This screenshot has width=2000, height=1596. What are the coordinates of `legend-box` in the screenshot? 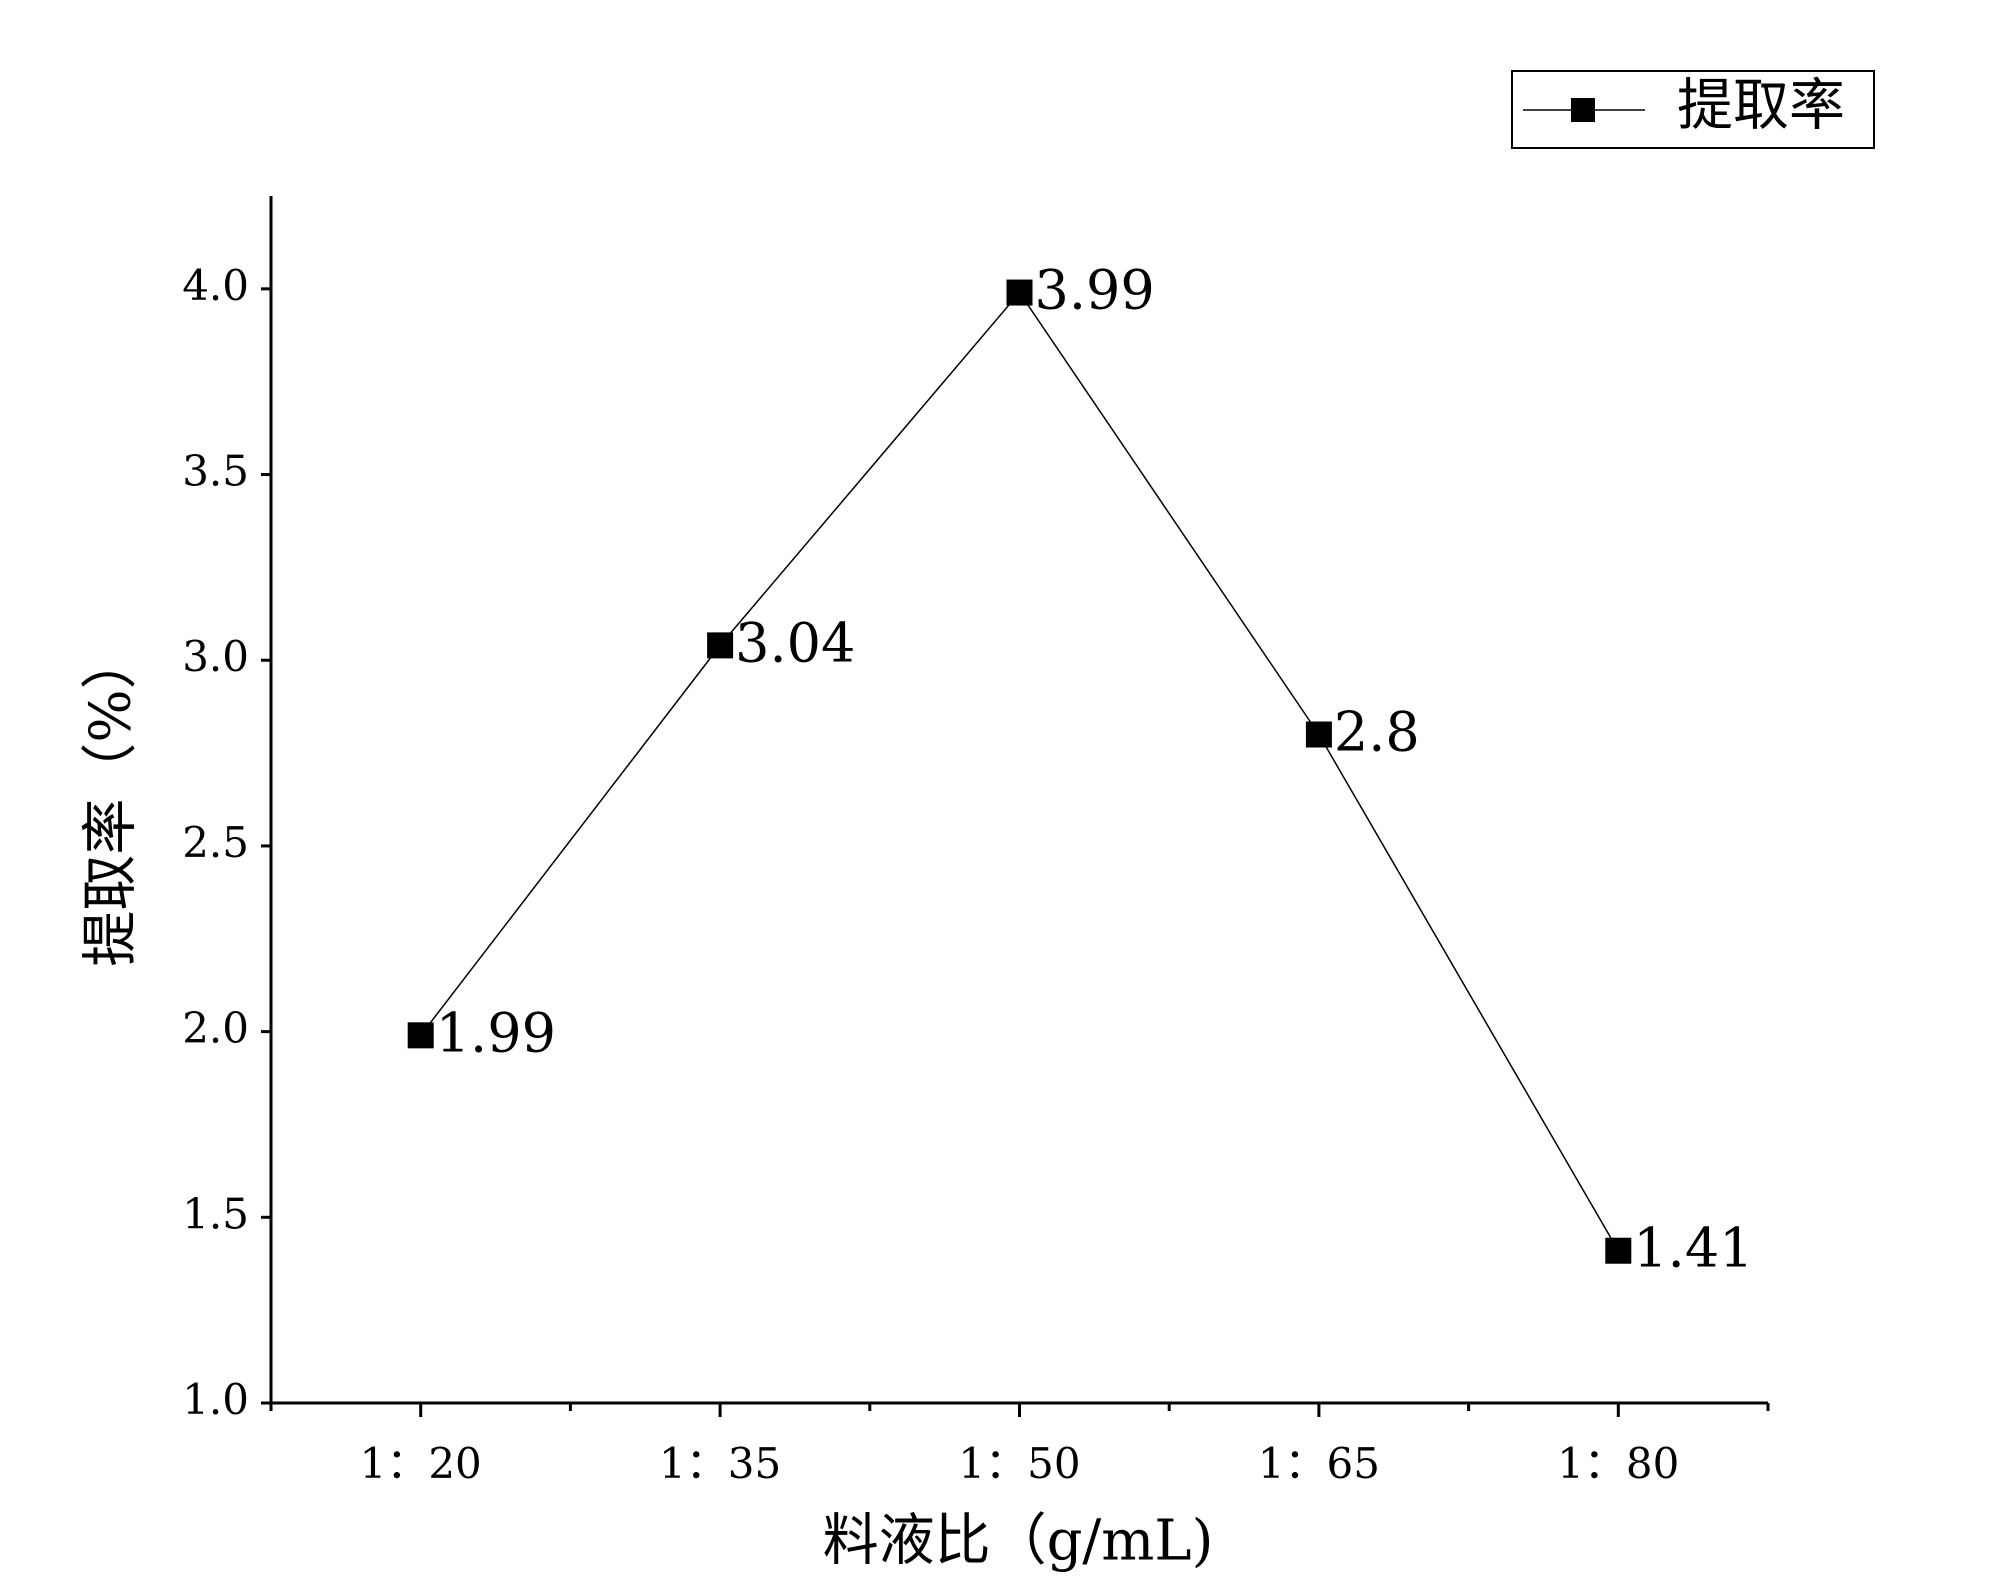 It's located at (1693, 109).